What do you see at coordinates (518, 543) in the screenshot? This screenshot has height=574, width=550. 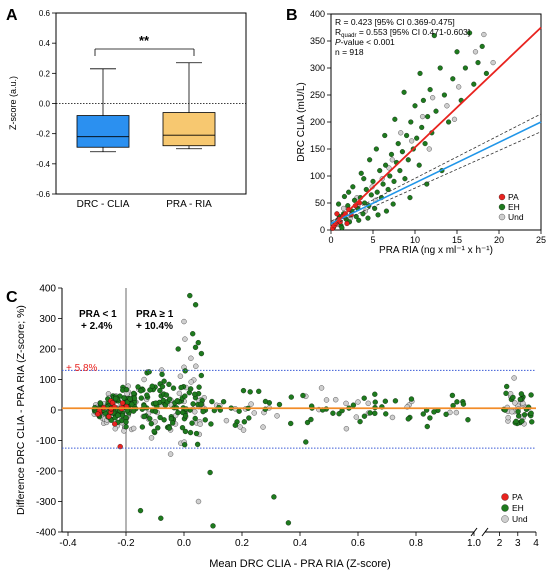 I see `panel-c-x-tick-label: 3` at bounding box center [518, 543].